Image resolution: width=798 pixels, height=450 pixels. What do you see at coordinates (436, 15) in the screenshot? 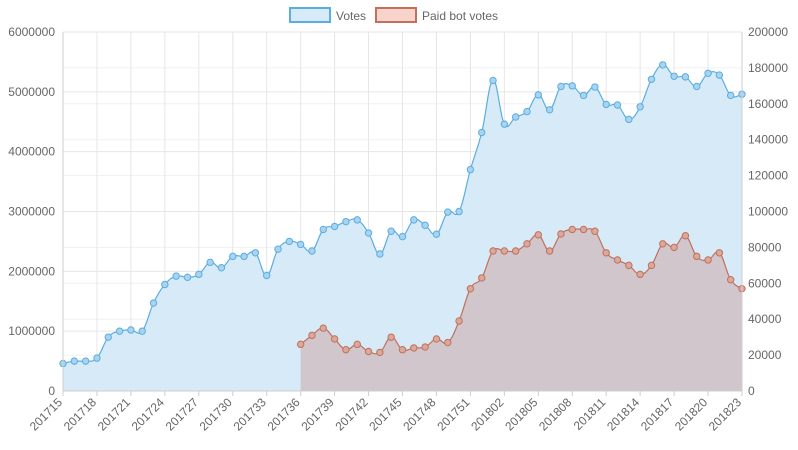
I see `legend-item-paid-bot-votes: Paid bot votes` at bounding box center [436, 15].